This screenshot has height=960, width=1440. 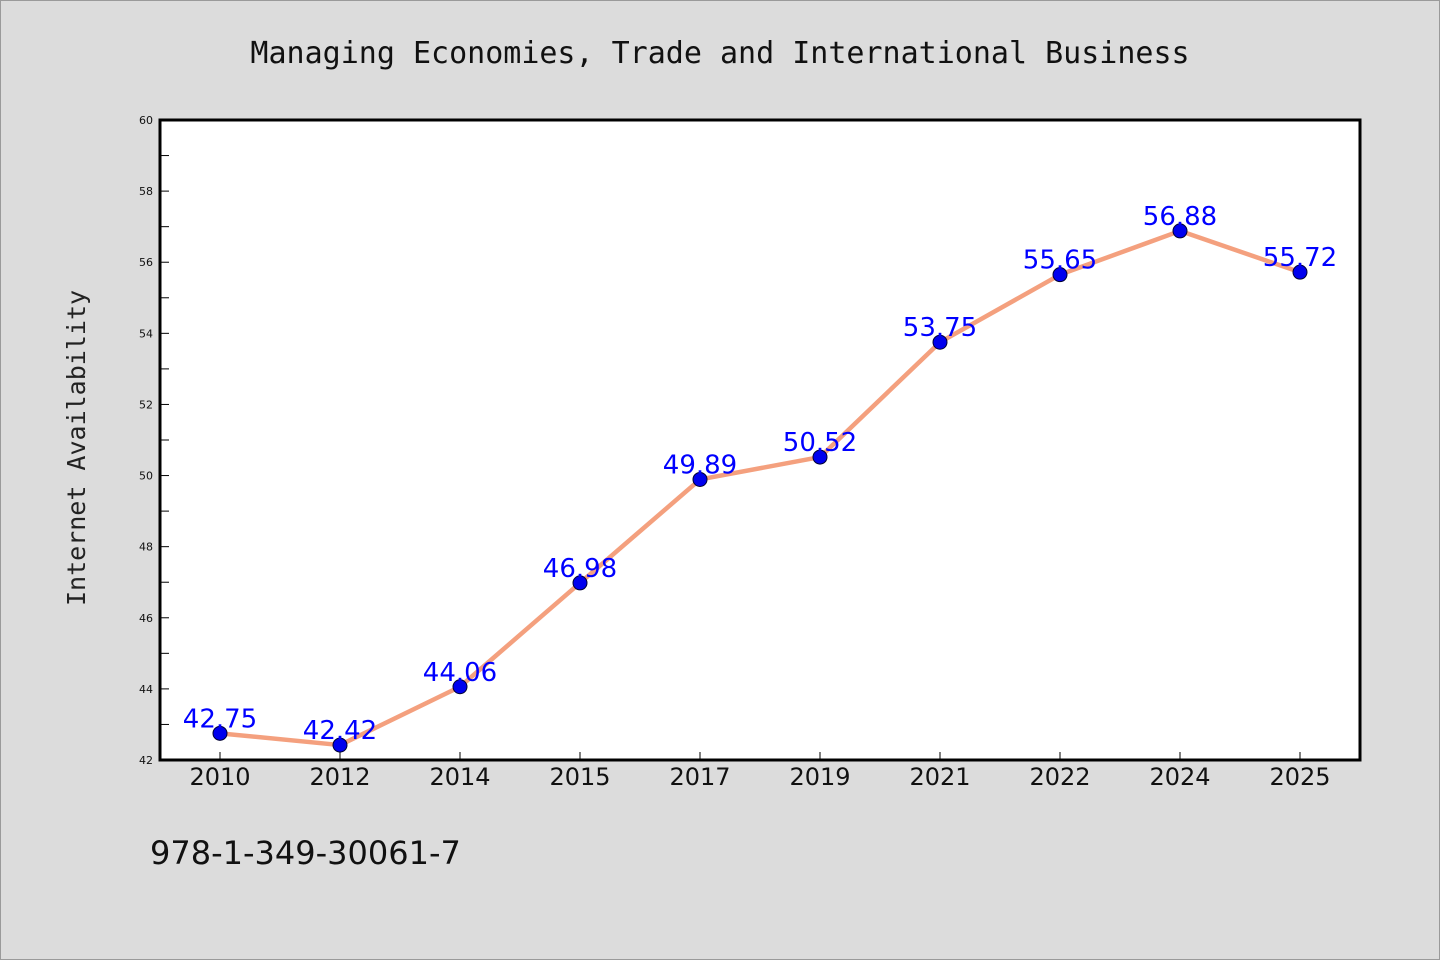 What do you see at coordinates (460, 673) in the screenshot?
I see `data-label: 44.06` at bounding box center [460, 673].